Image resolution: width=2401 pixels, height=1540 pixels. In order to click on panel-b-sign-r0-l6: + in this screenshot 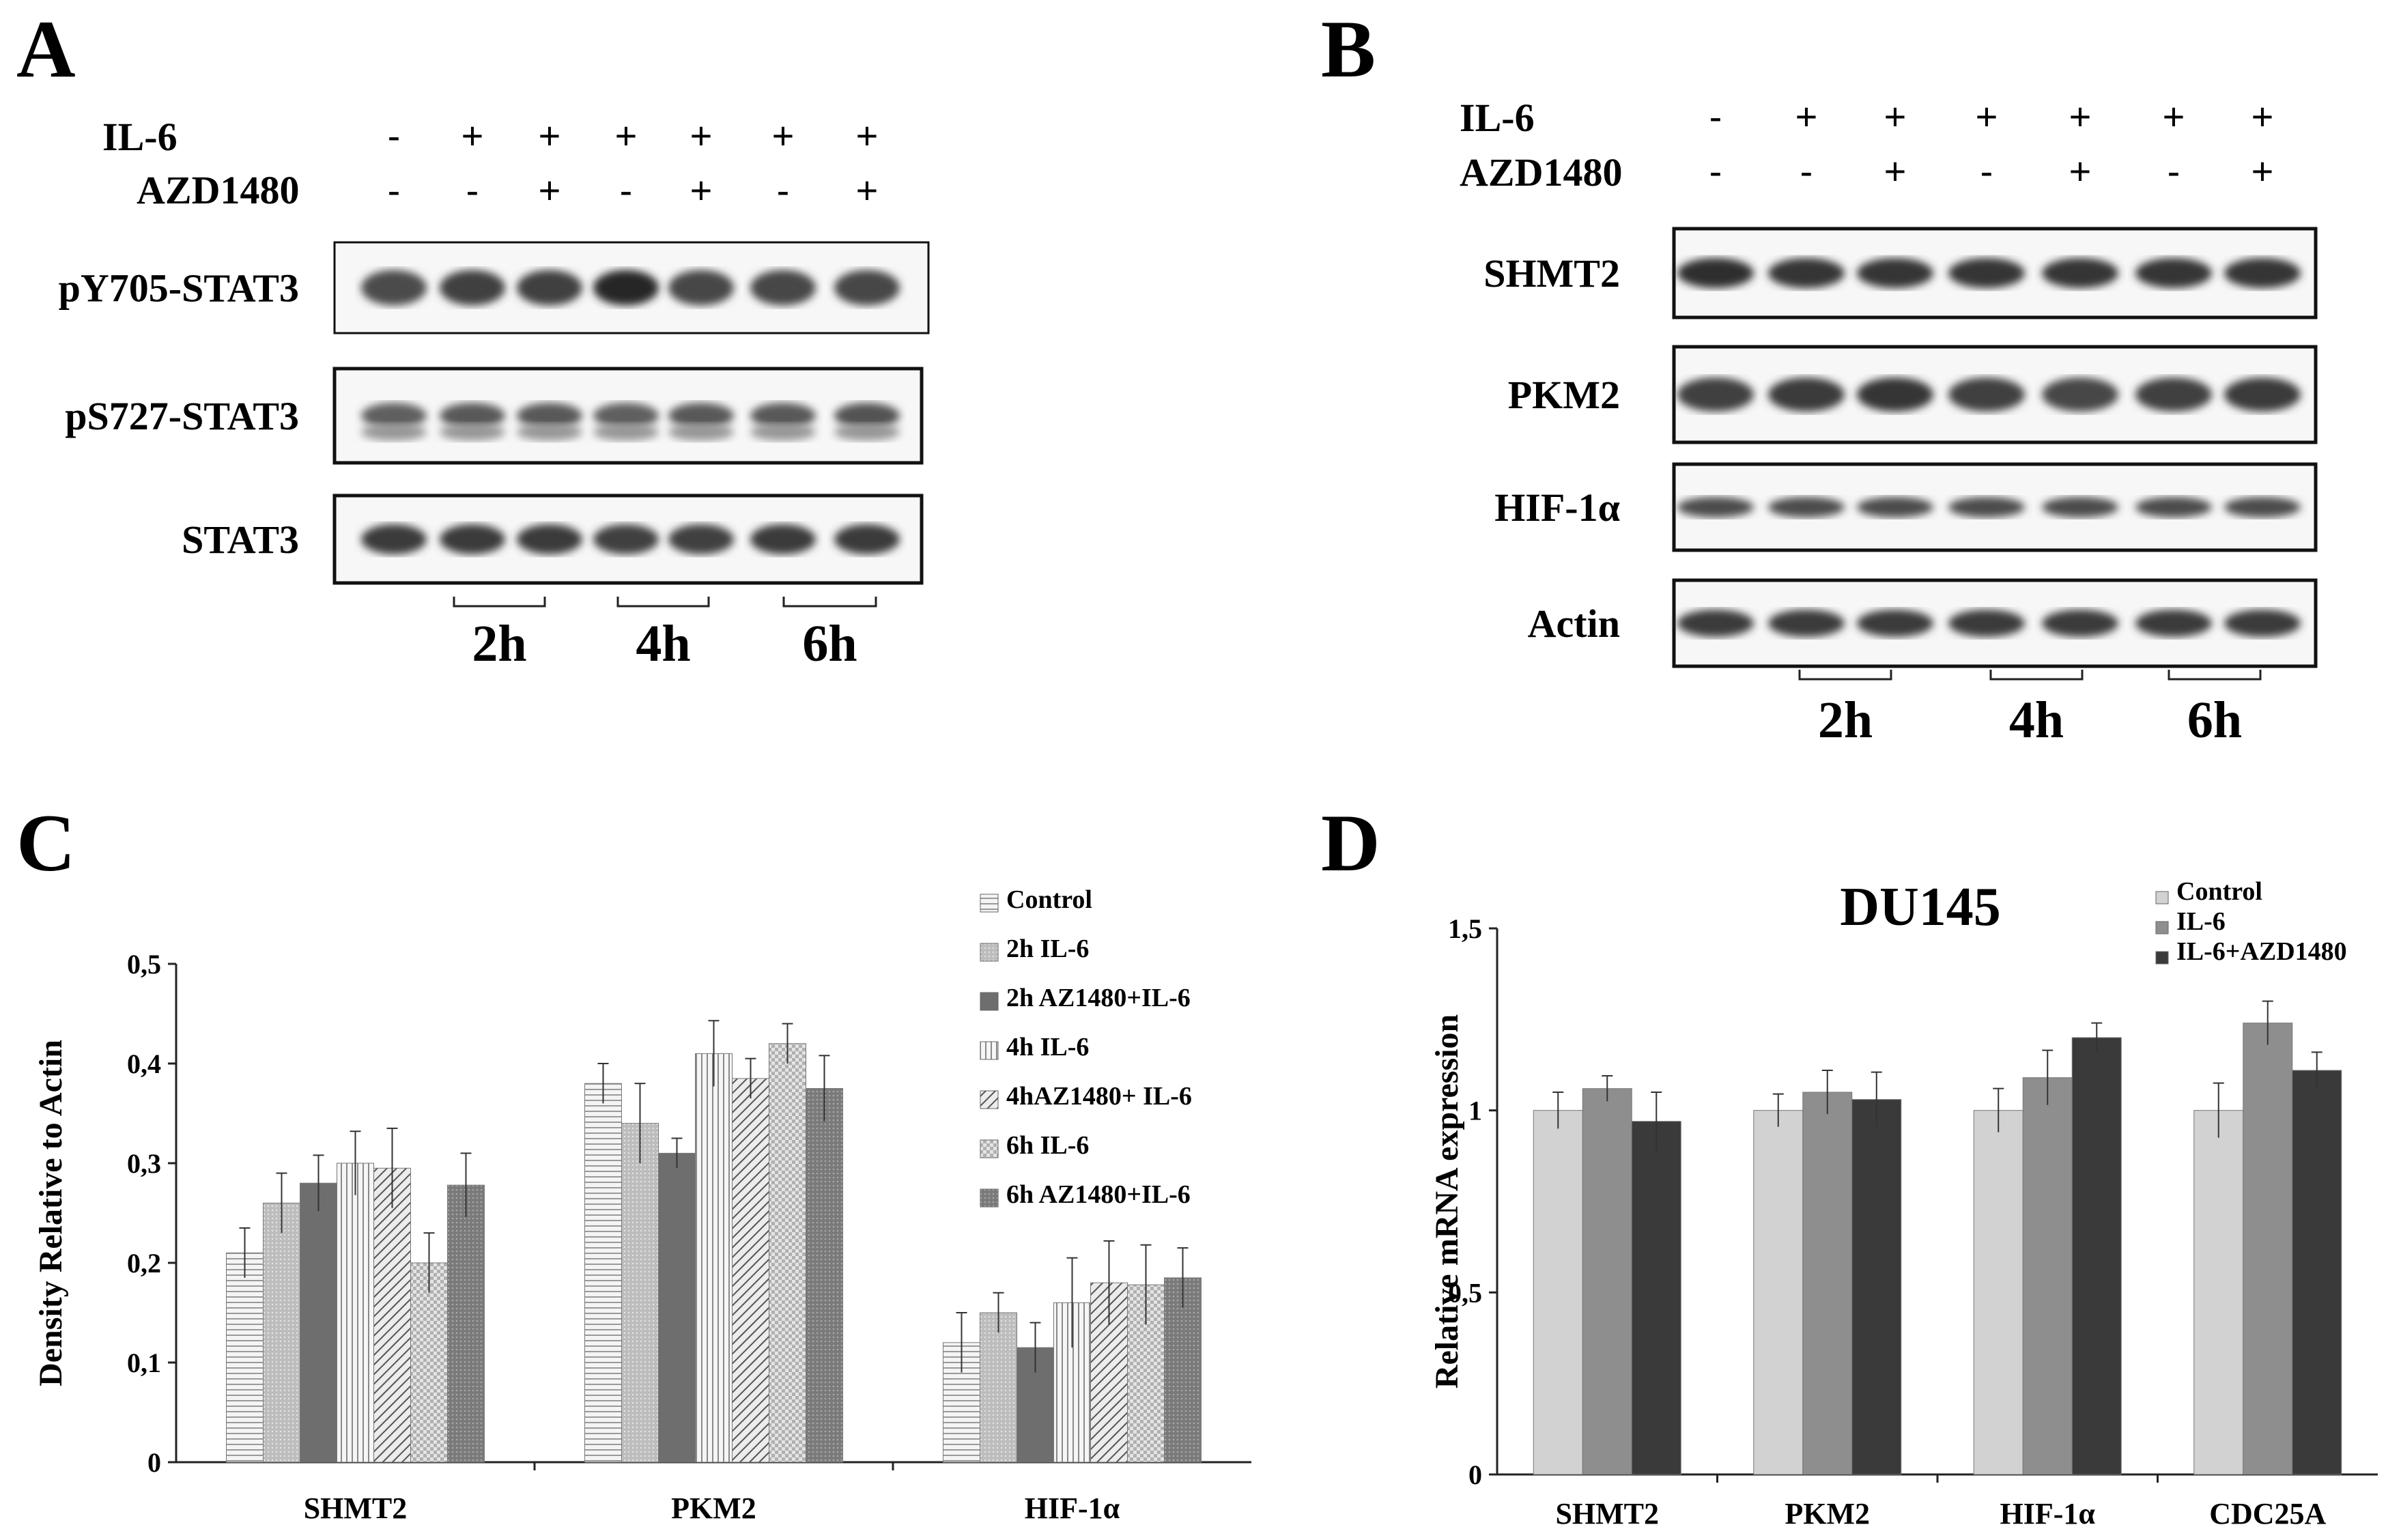, I will do `click(2262, 116)`.